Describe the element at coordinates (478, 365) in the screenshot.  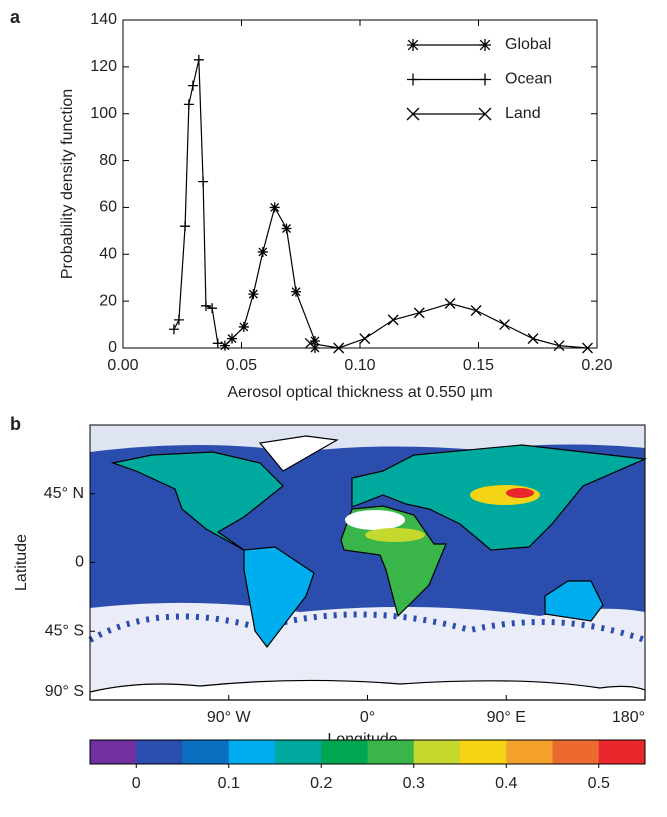
I see `x-tick-label: 0.15` at that location.